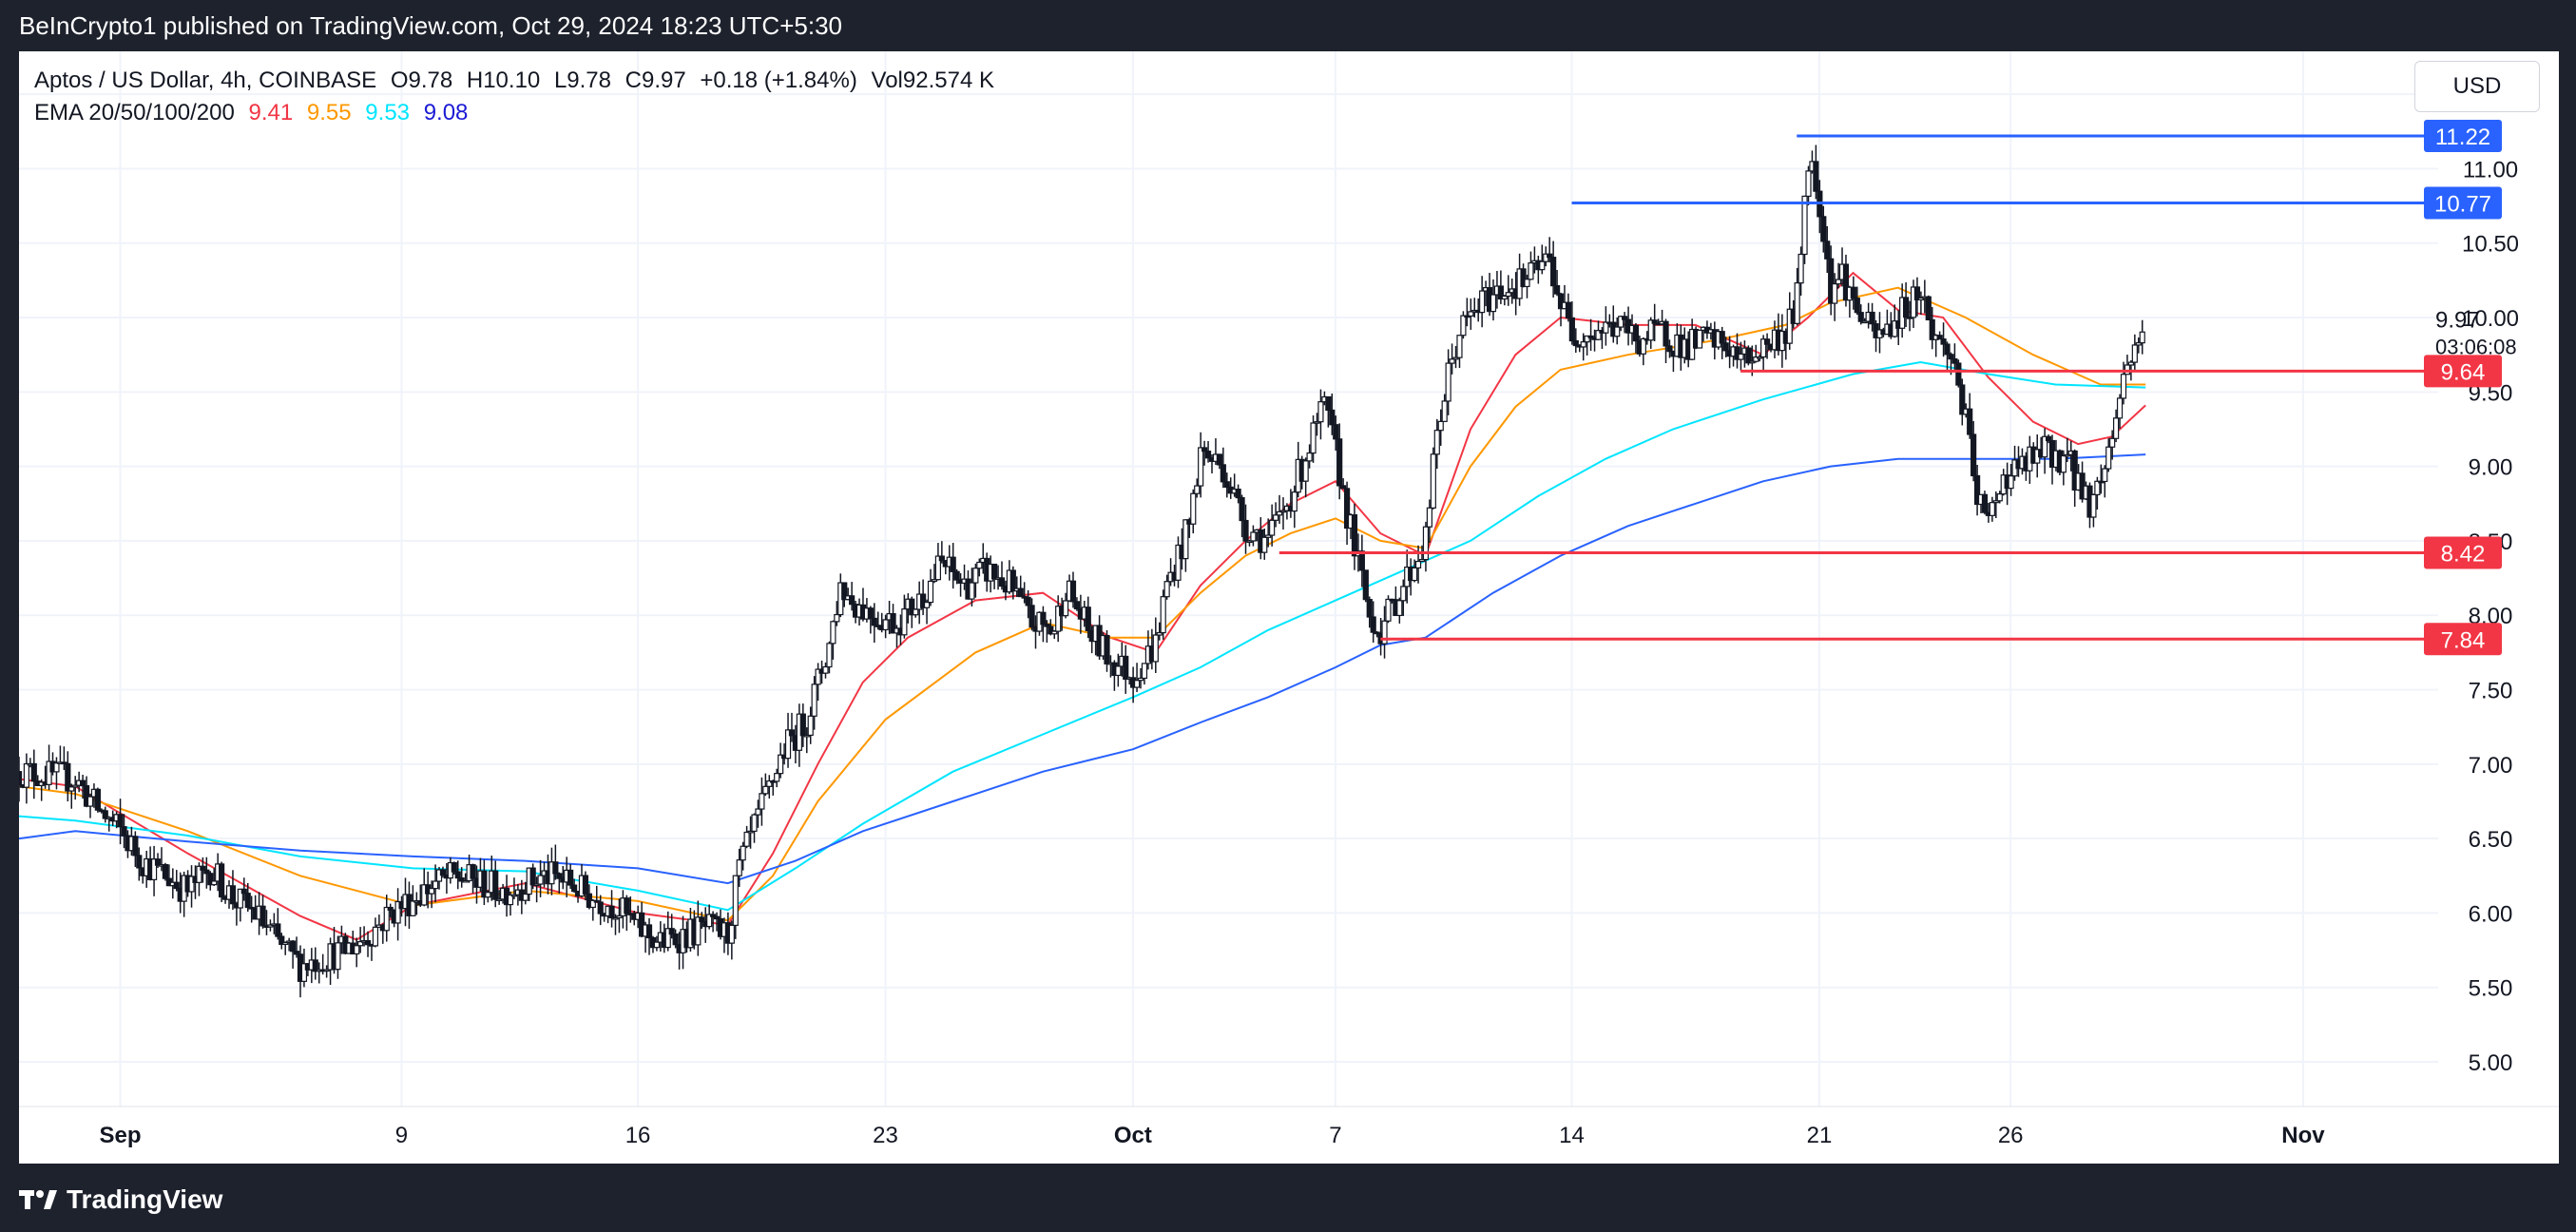 Image resolution: width=2576 pixels, height=1232 pixels. Describe the element at coordinates (2477, 87) in the screenshot. I see `currency-button: USD` at that location.